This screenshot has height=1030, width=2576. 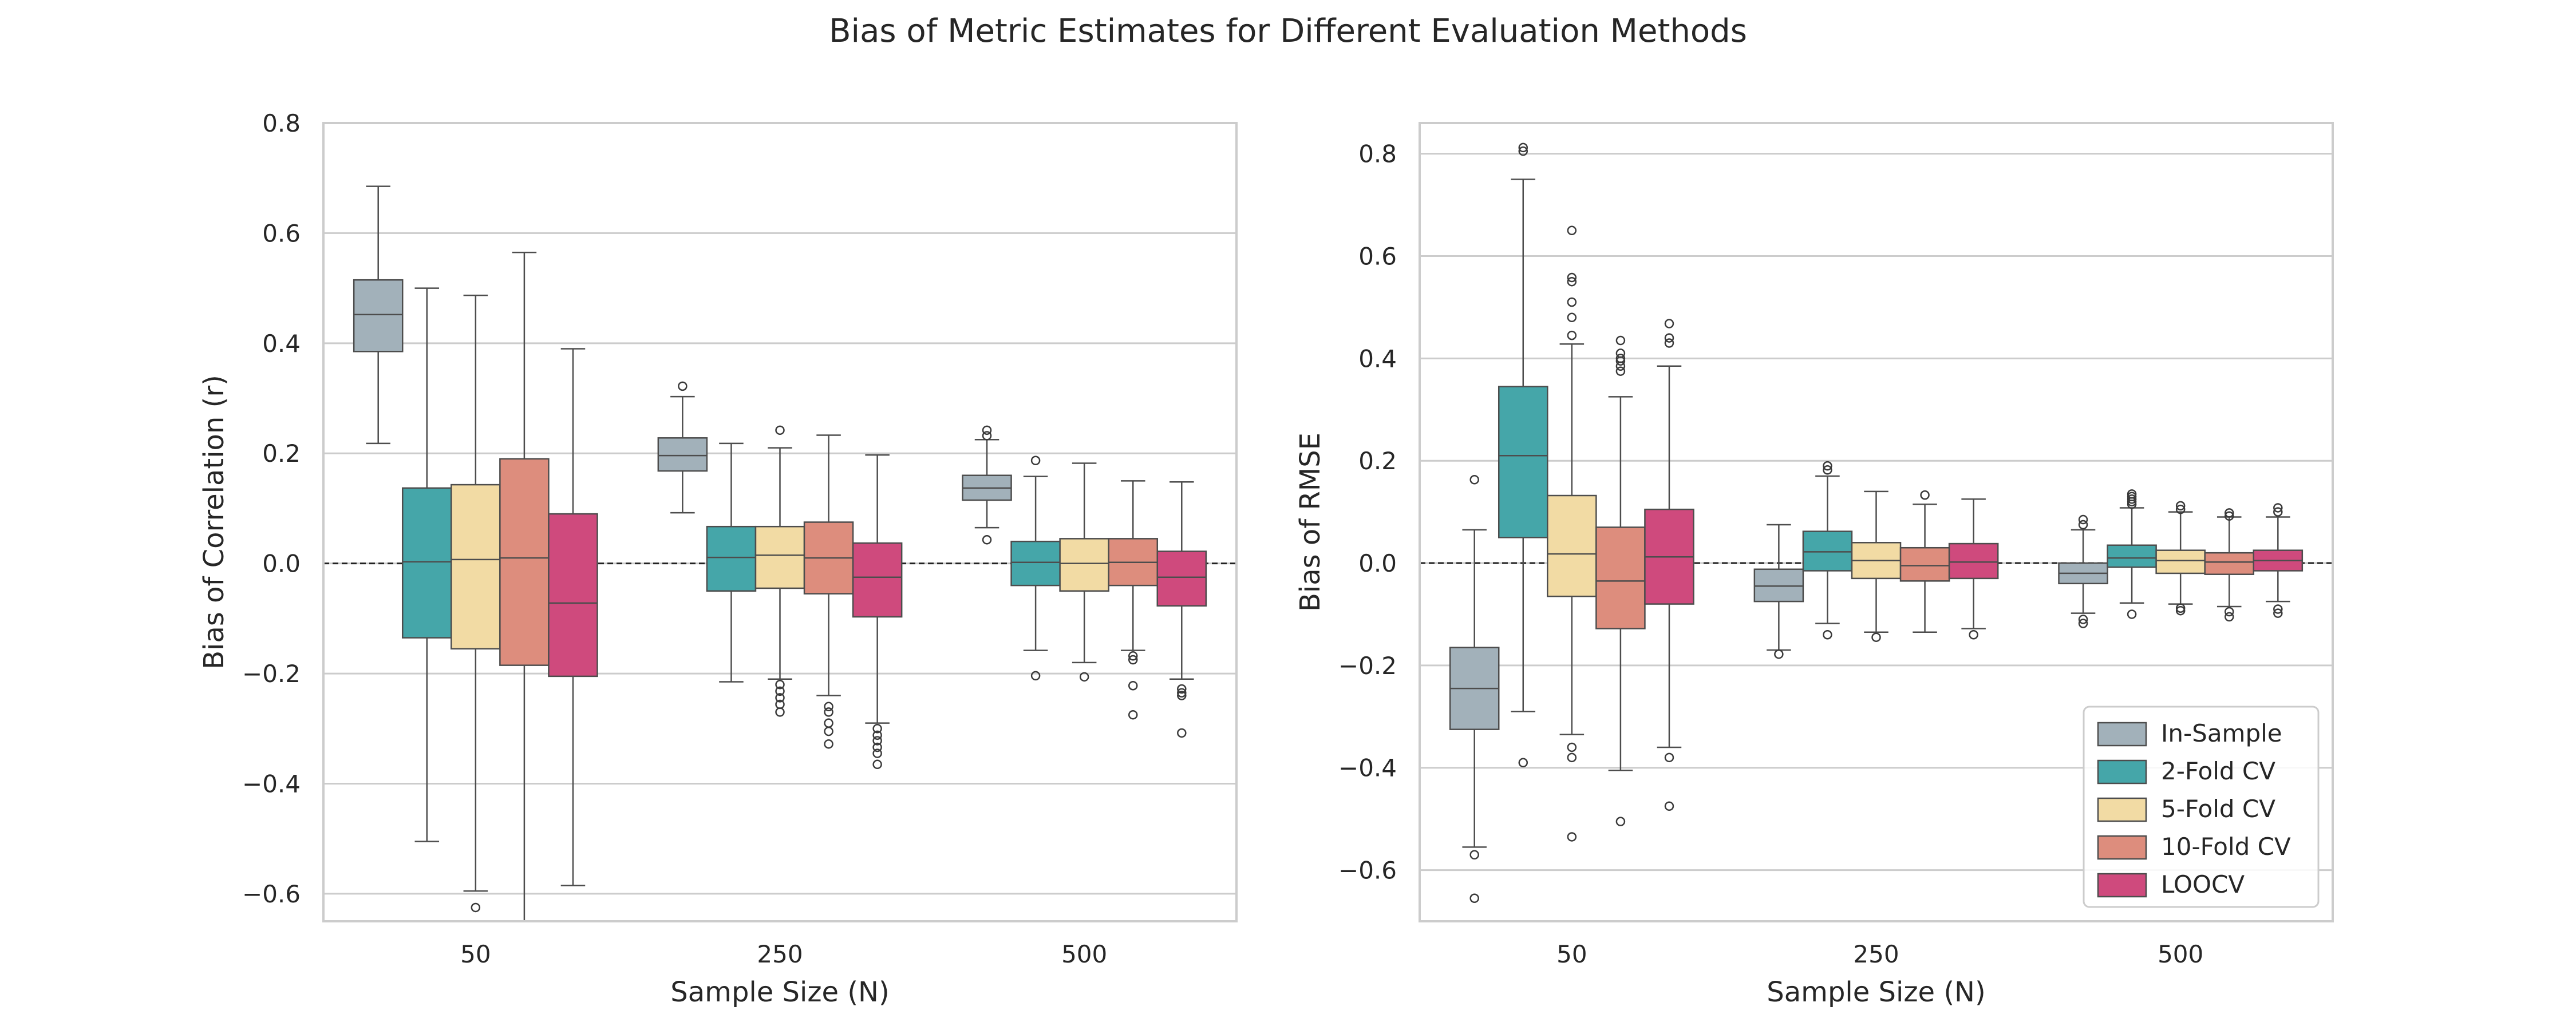 I want to click on y-axis-label: Bias of Correlation (r), so click(x=214, y=522).